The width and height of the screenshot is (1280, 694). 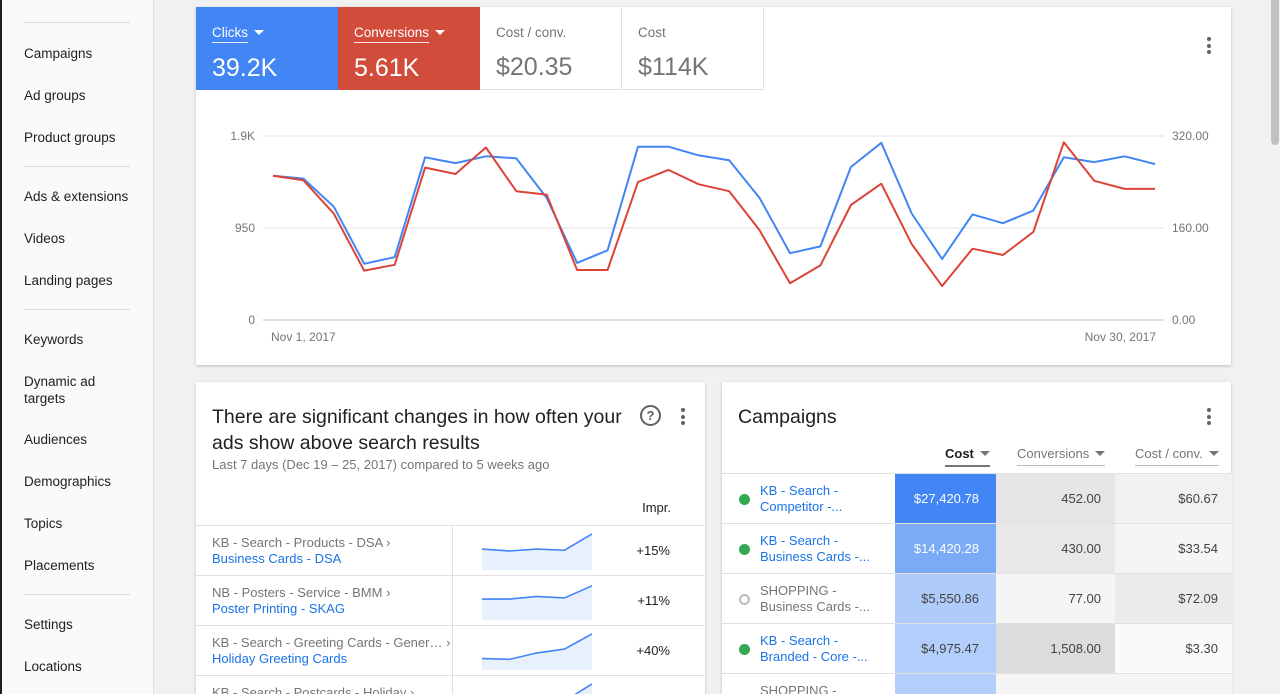 I want to click on cost-cell: $4,975.47, so click(x=945, y=649).